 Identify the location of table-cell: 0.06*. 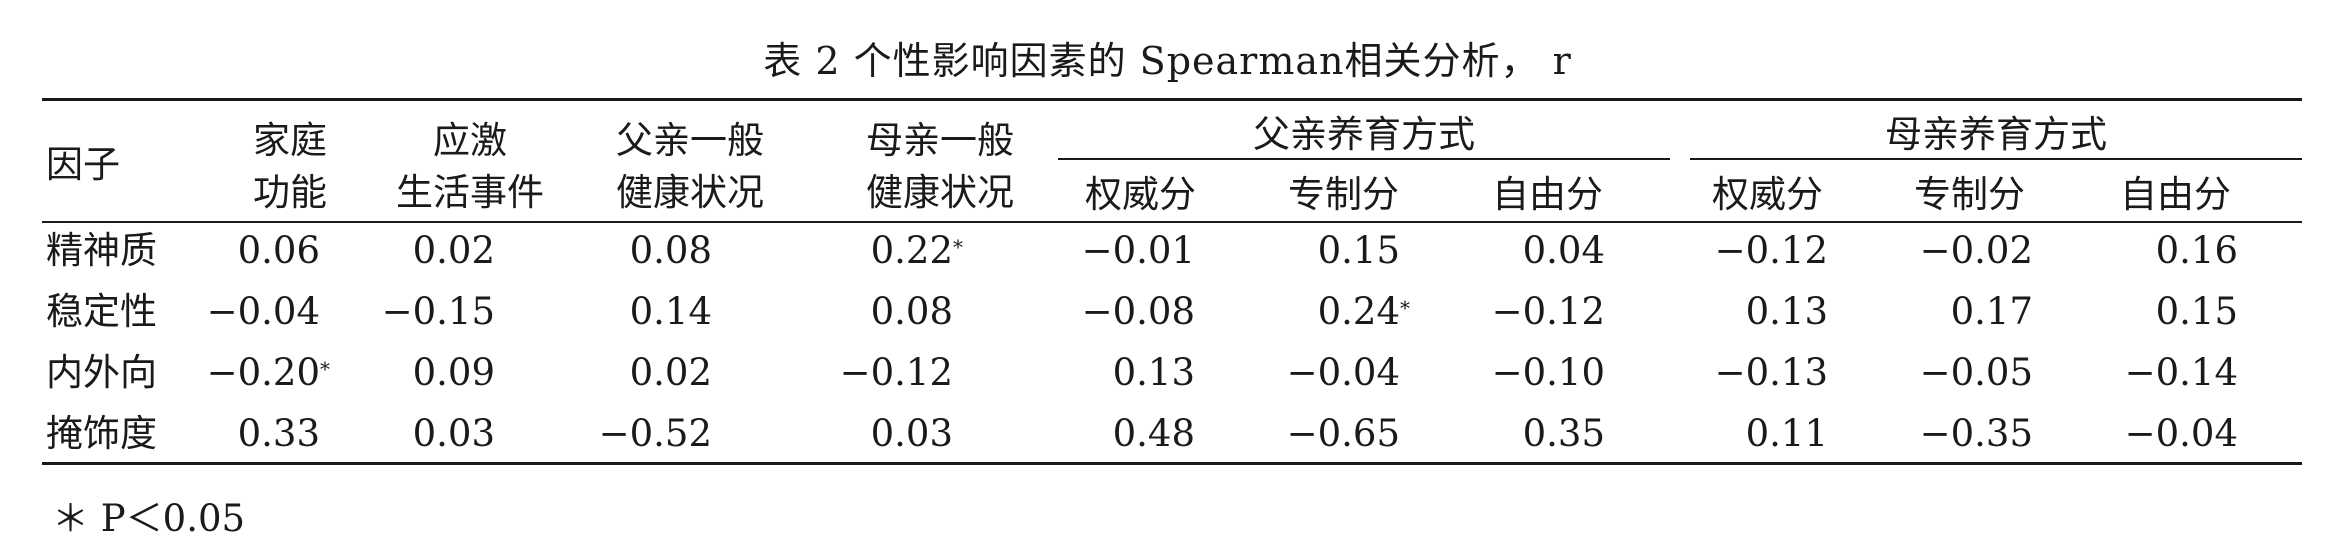
(284, 251).